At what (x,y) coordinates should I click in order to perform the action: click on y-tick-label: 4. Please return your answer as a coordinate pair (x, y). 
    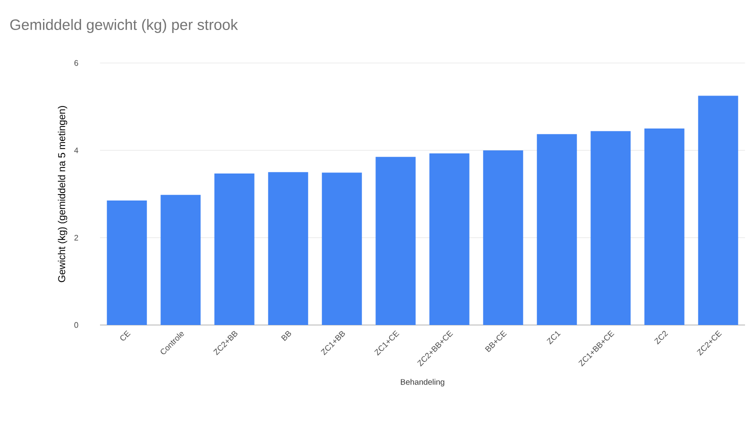
    Looking at the image, I should click on (76, 151).